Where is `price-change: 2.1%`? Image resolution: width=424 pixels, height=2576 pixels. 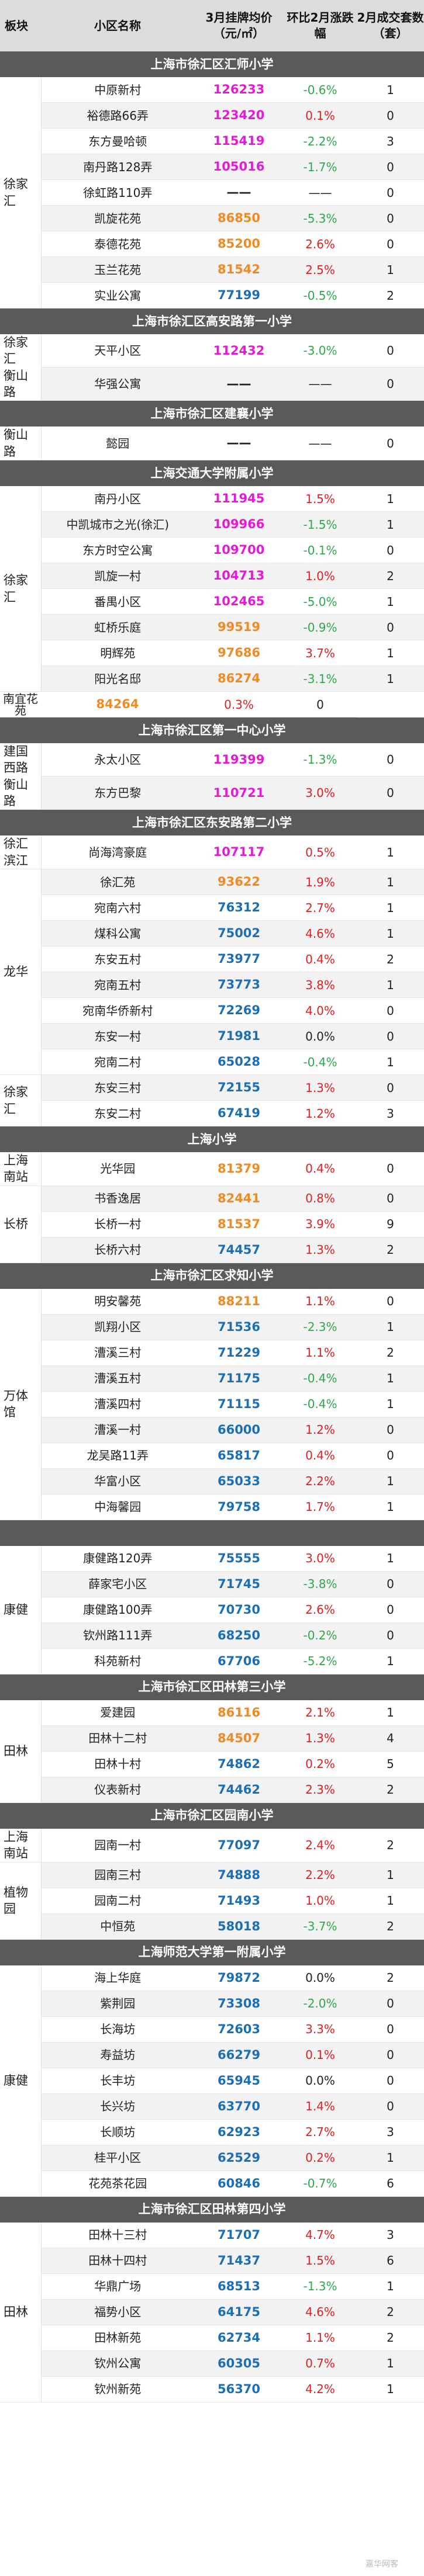
price-change: 2.1% is located at coordinates (320, 1713).